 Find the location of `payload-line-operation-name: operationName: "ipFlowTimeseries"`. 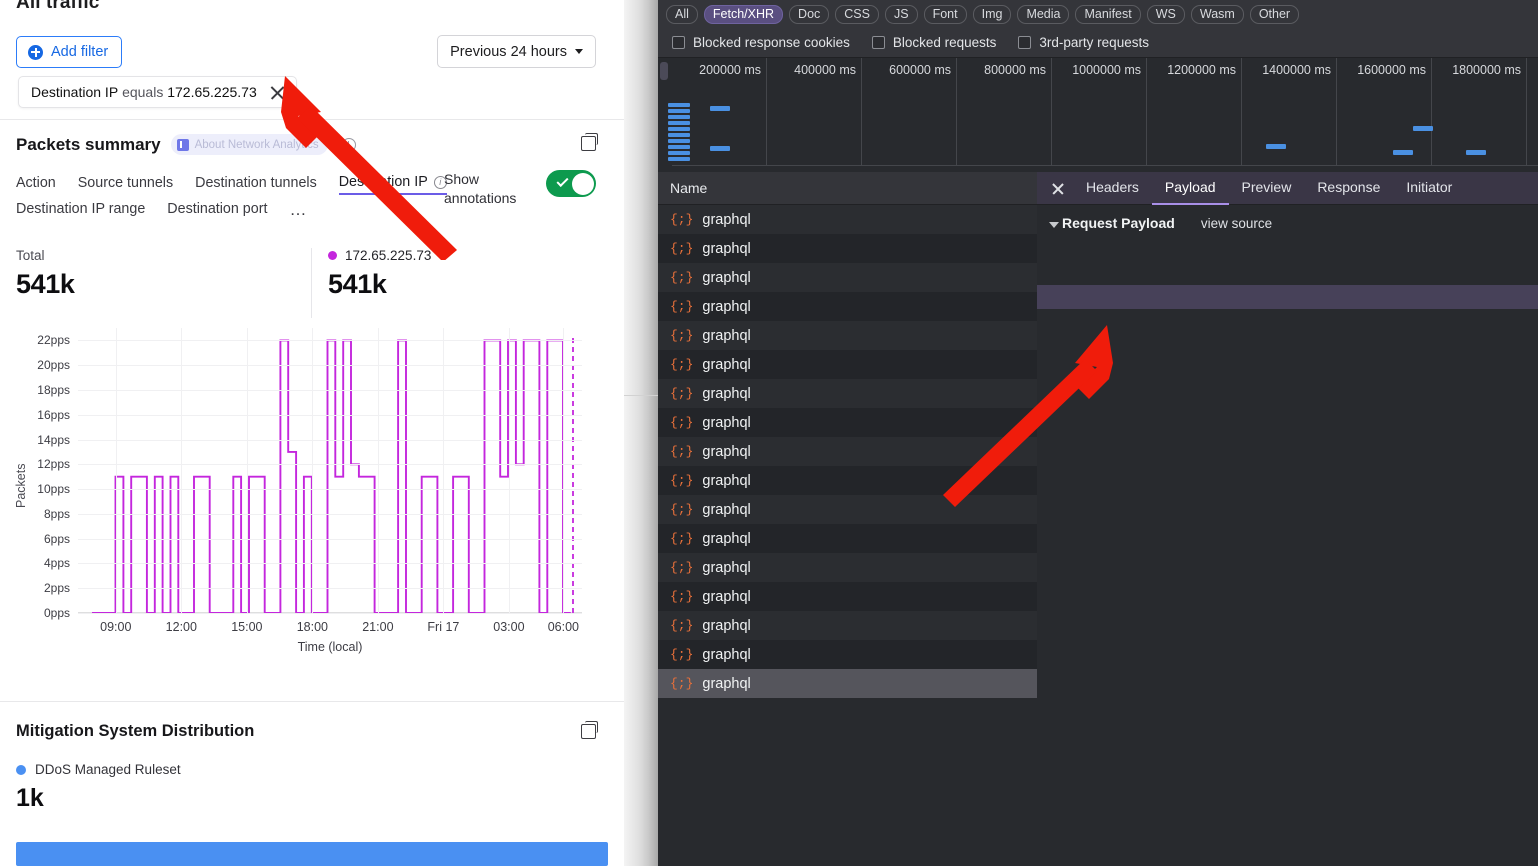

payload-line-operation-name: operationName: "ipFlowTimeseries" is located at coordinates (1287, 273).